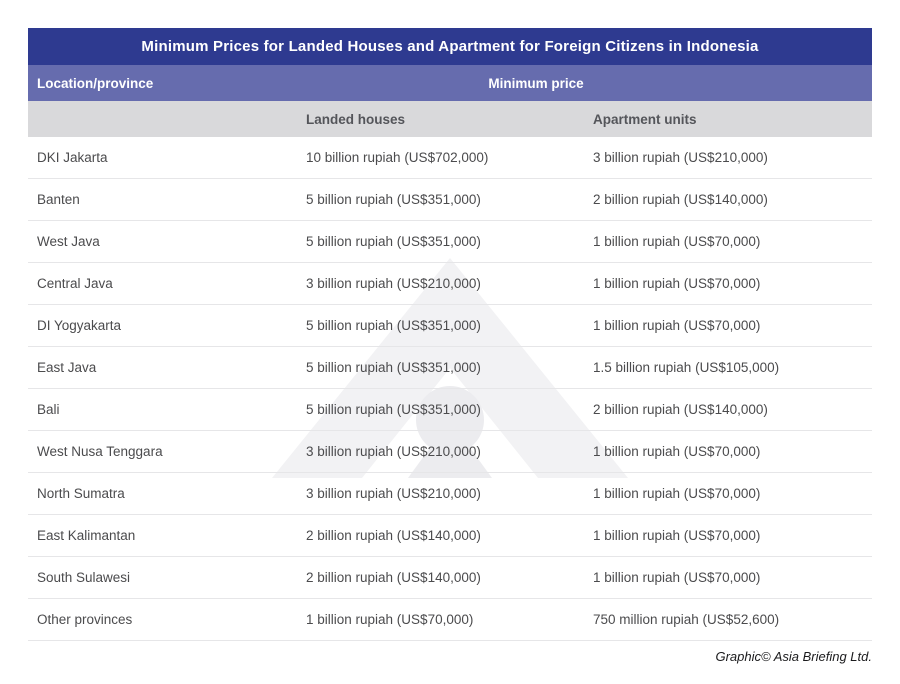 The height and width of the screenshot is (684, 900). Describe the element at coordinates (536, 83) in the screenshot. I see `header-minimum-price: Minimum price` at that location.